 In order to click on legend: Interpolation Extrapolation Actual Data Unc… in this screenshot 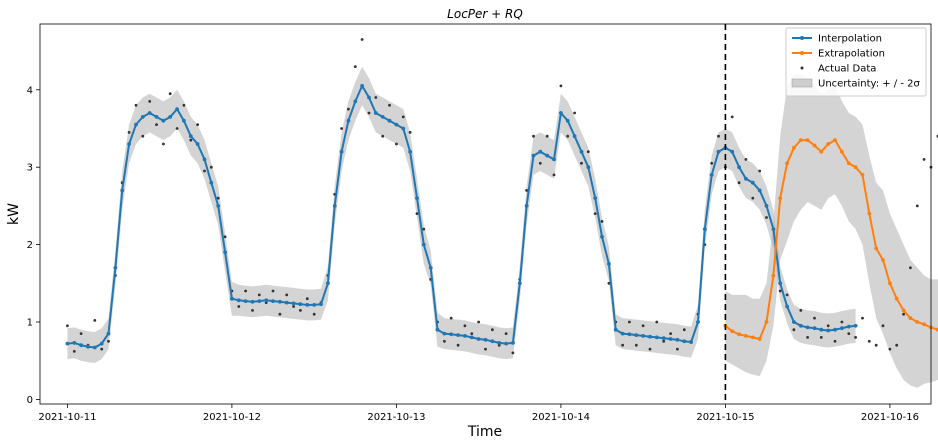, I will do `click(856, 62)`.